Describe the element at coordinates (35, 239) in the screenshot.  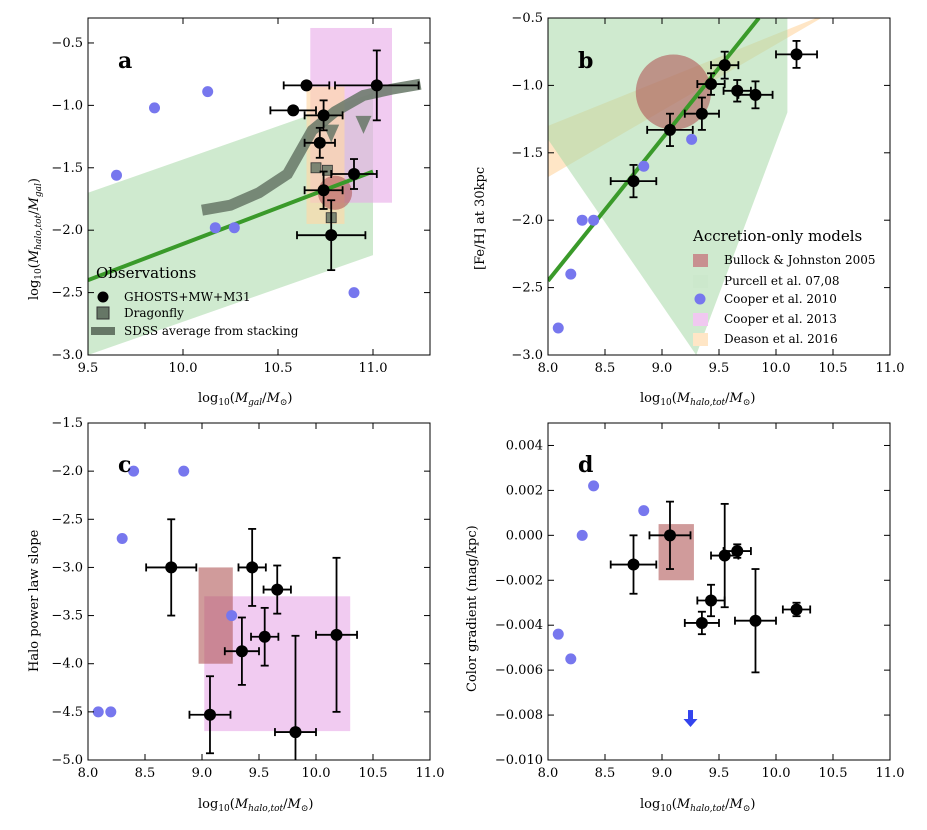
I see `panel-a-ylabel: log10(Mhalo,tot/Mgal)` at that location.